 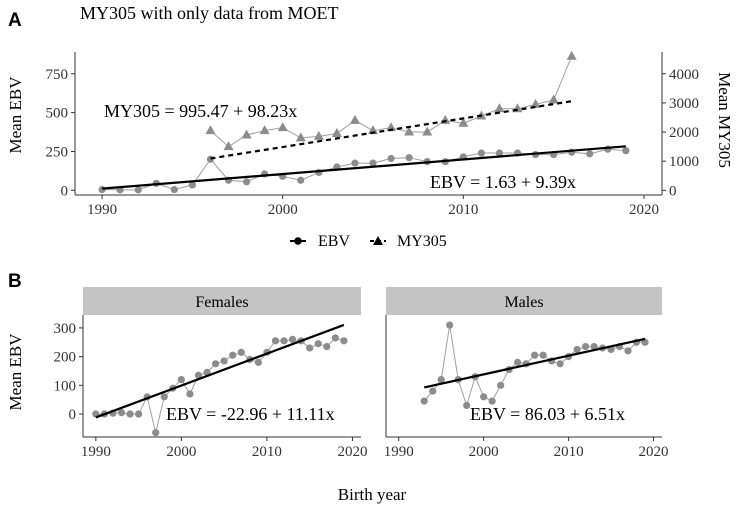 I want to click on chart-a-ebv-fit-line, so click(x=364, y=167).